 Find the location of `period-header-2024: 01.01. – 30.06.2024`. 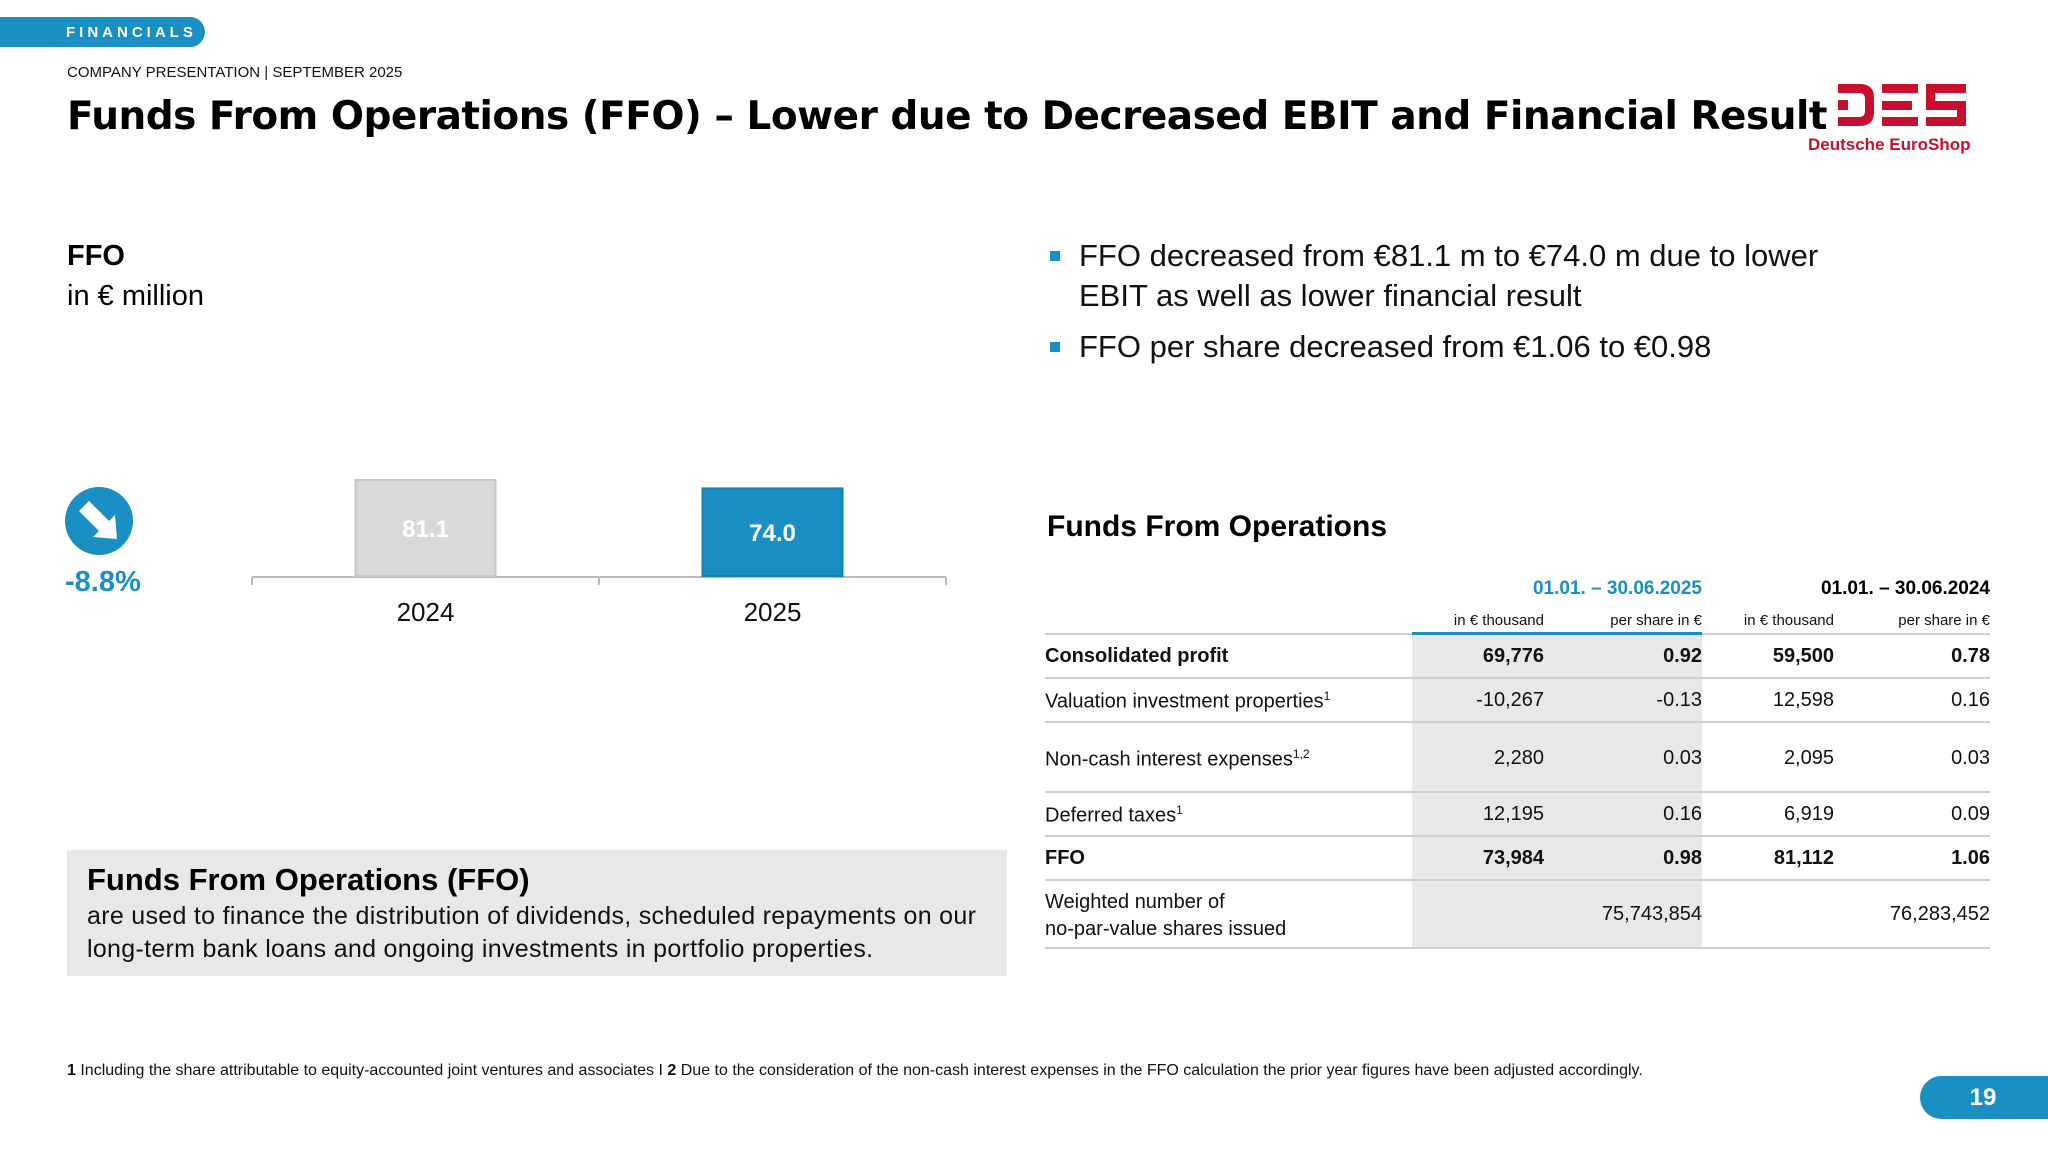

period-header-2024: 01.01. – 30.06.2024 is located at coordinates (1905, 588).